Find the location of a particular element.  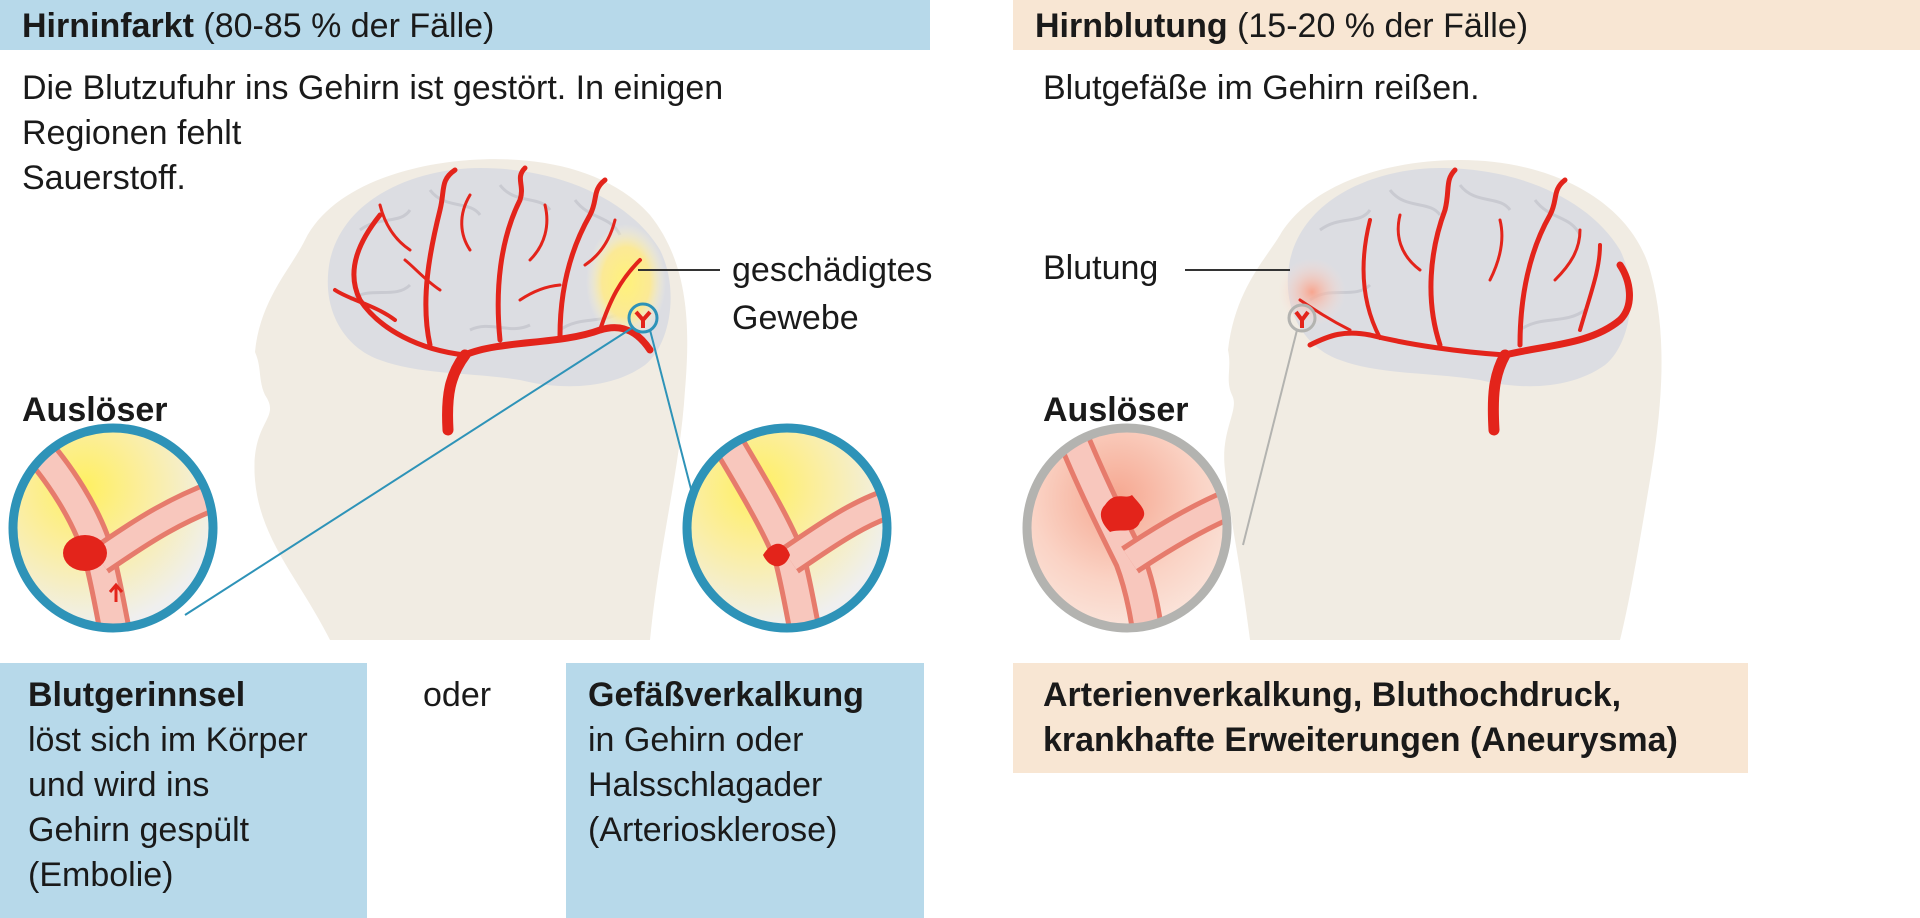

connector-line-embolism is located at coordinates (408, 471).